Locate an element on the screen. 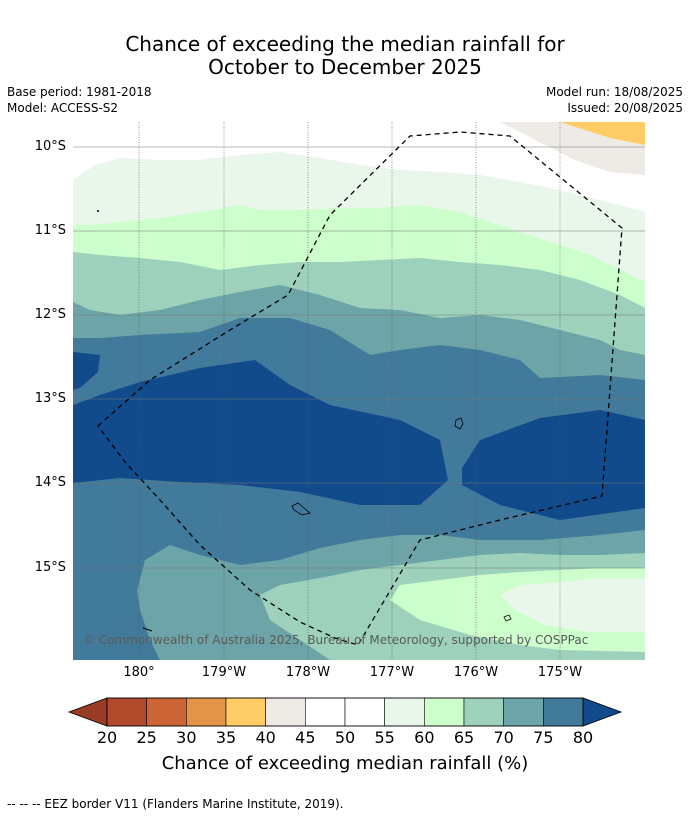  colorbar-label-45: 45 is located at coordinates (305, 737).